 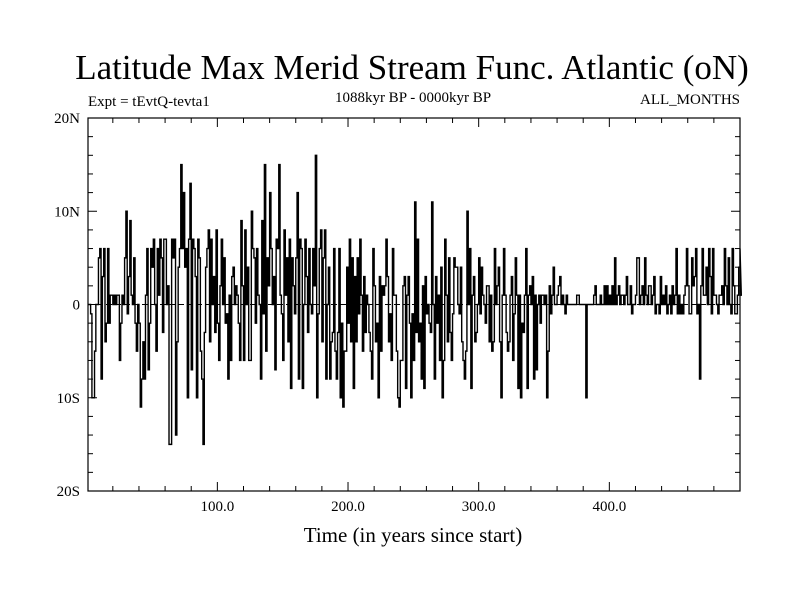 What do you see at coordinates (348, 507) in the screenshot?
I see `x-tick-label: 200.0` at bounding box center [348, 507].